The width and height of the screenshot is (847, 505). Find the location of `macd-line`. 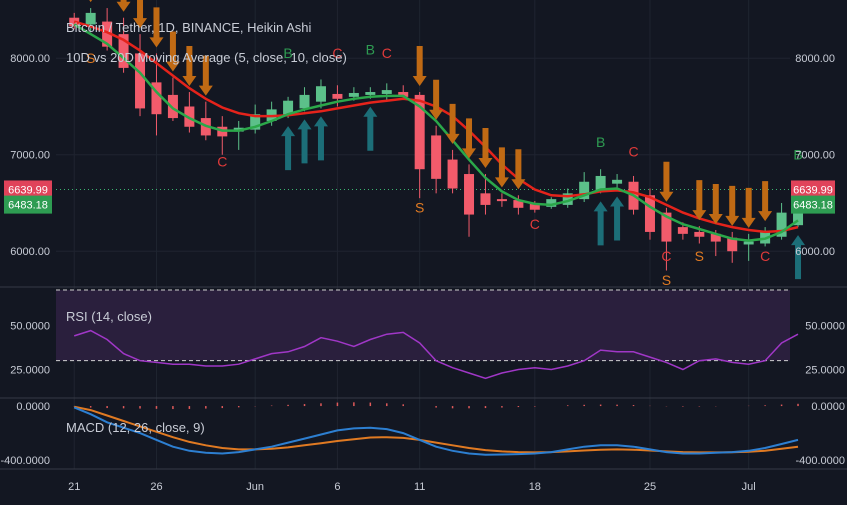

macd-line is located at coordinates (436, 431).